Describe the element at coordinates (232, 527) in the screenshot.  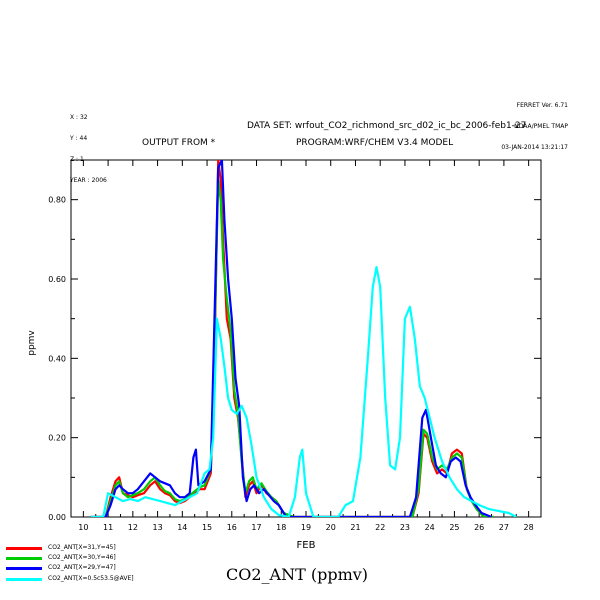
I see `x-tick-label: 16` at that location.